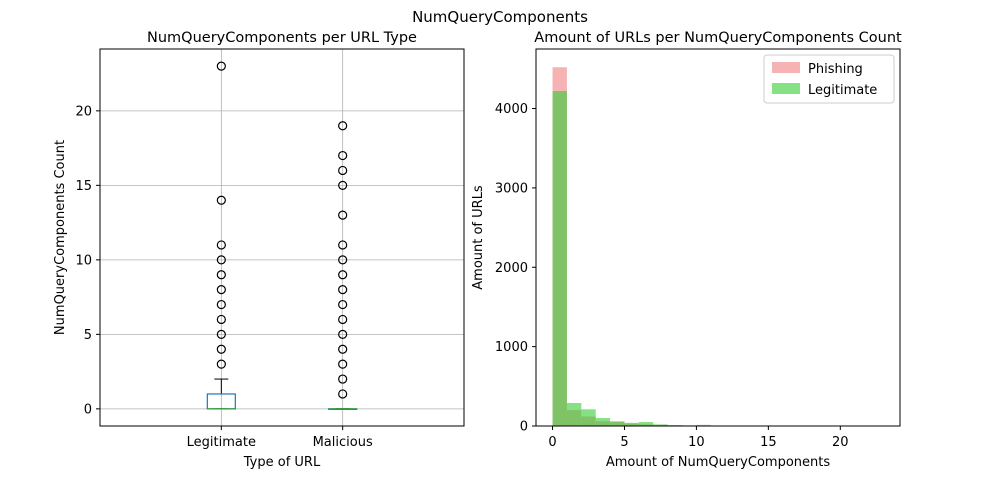 This screenshot has width=1000, height=500. What do you see at coordinates (786, 88) in the screenshot?
I see `legend-swatch-legitimate` at bounding box center [786, 88].